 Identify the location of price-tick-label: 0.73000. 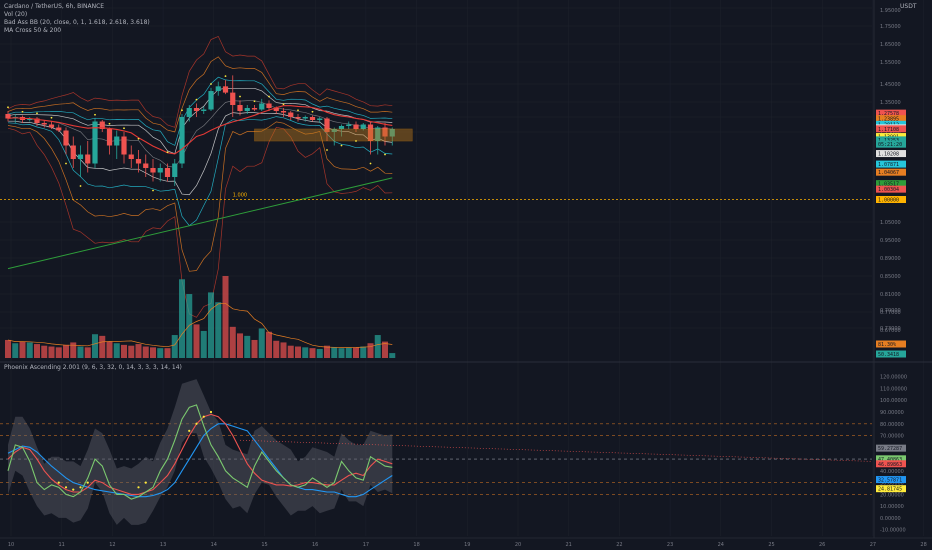
(890, 329).